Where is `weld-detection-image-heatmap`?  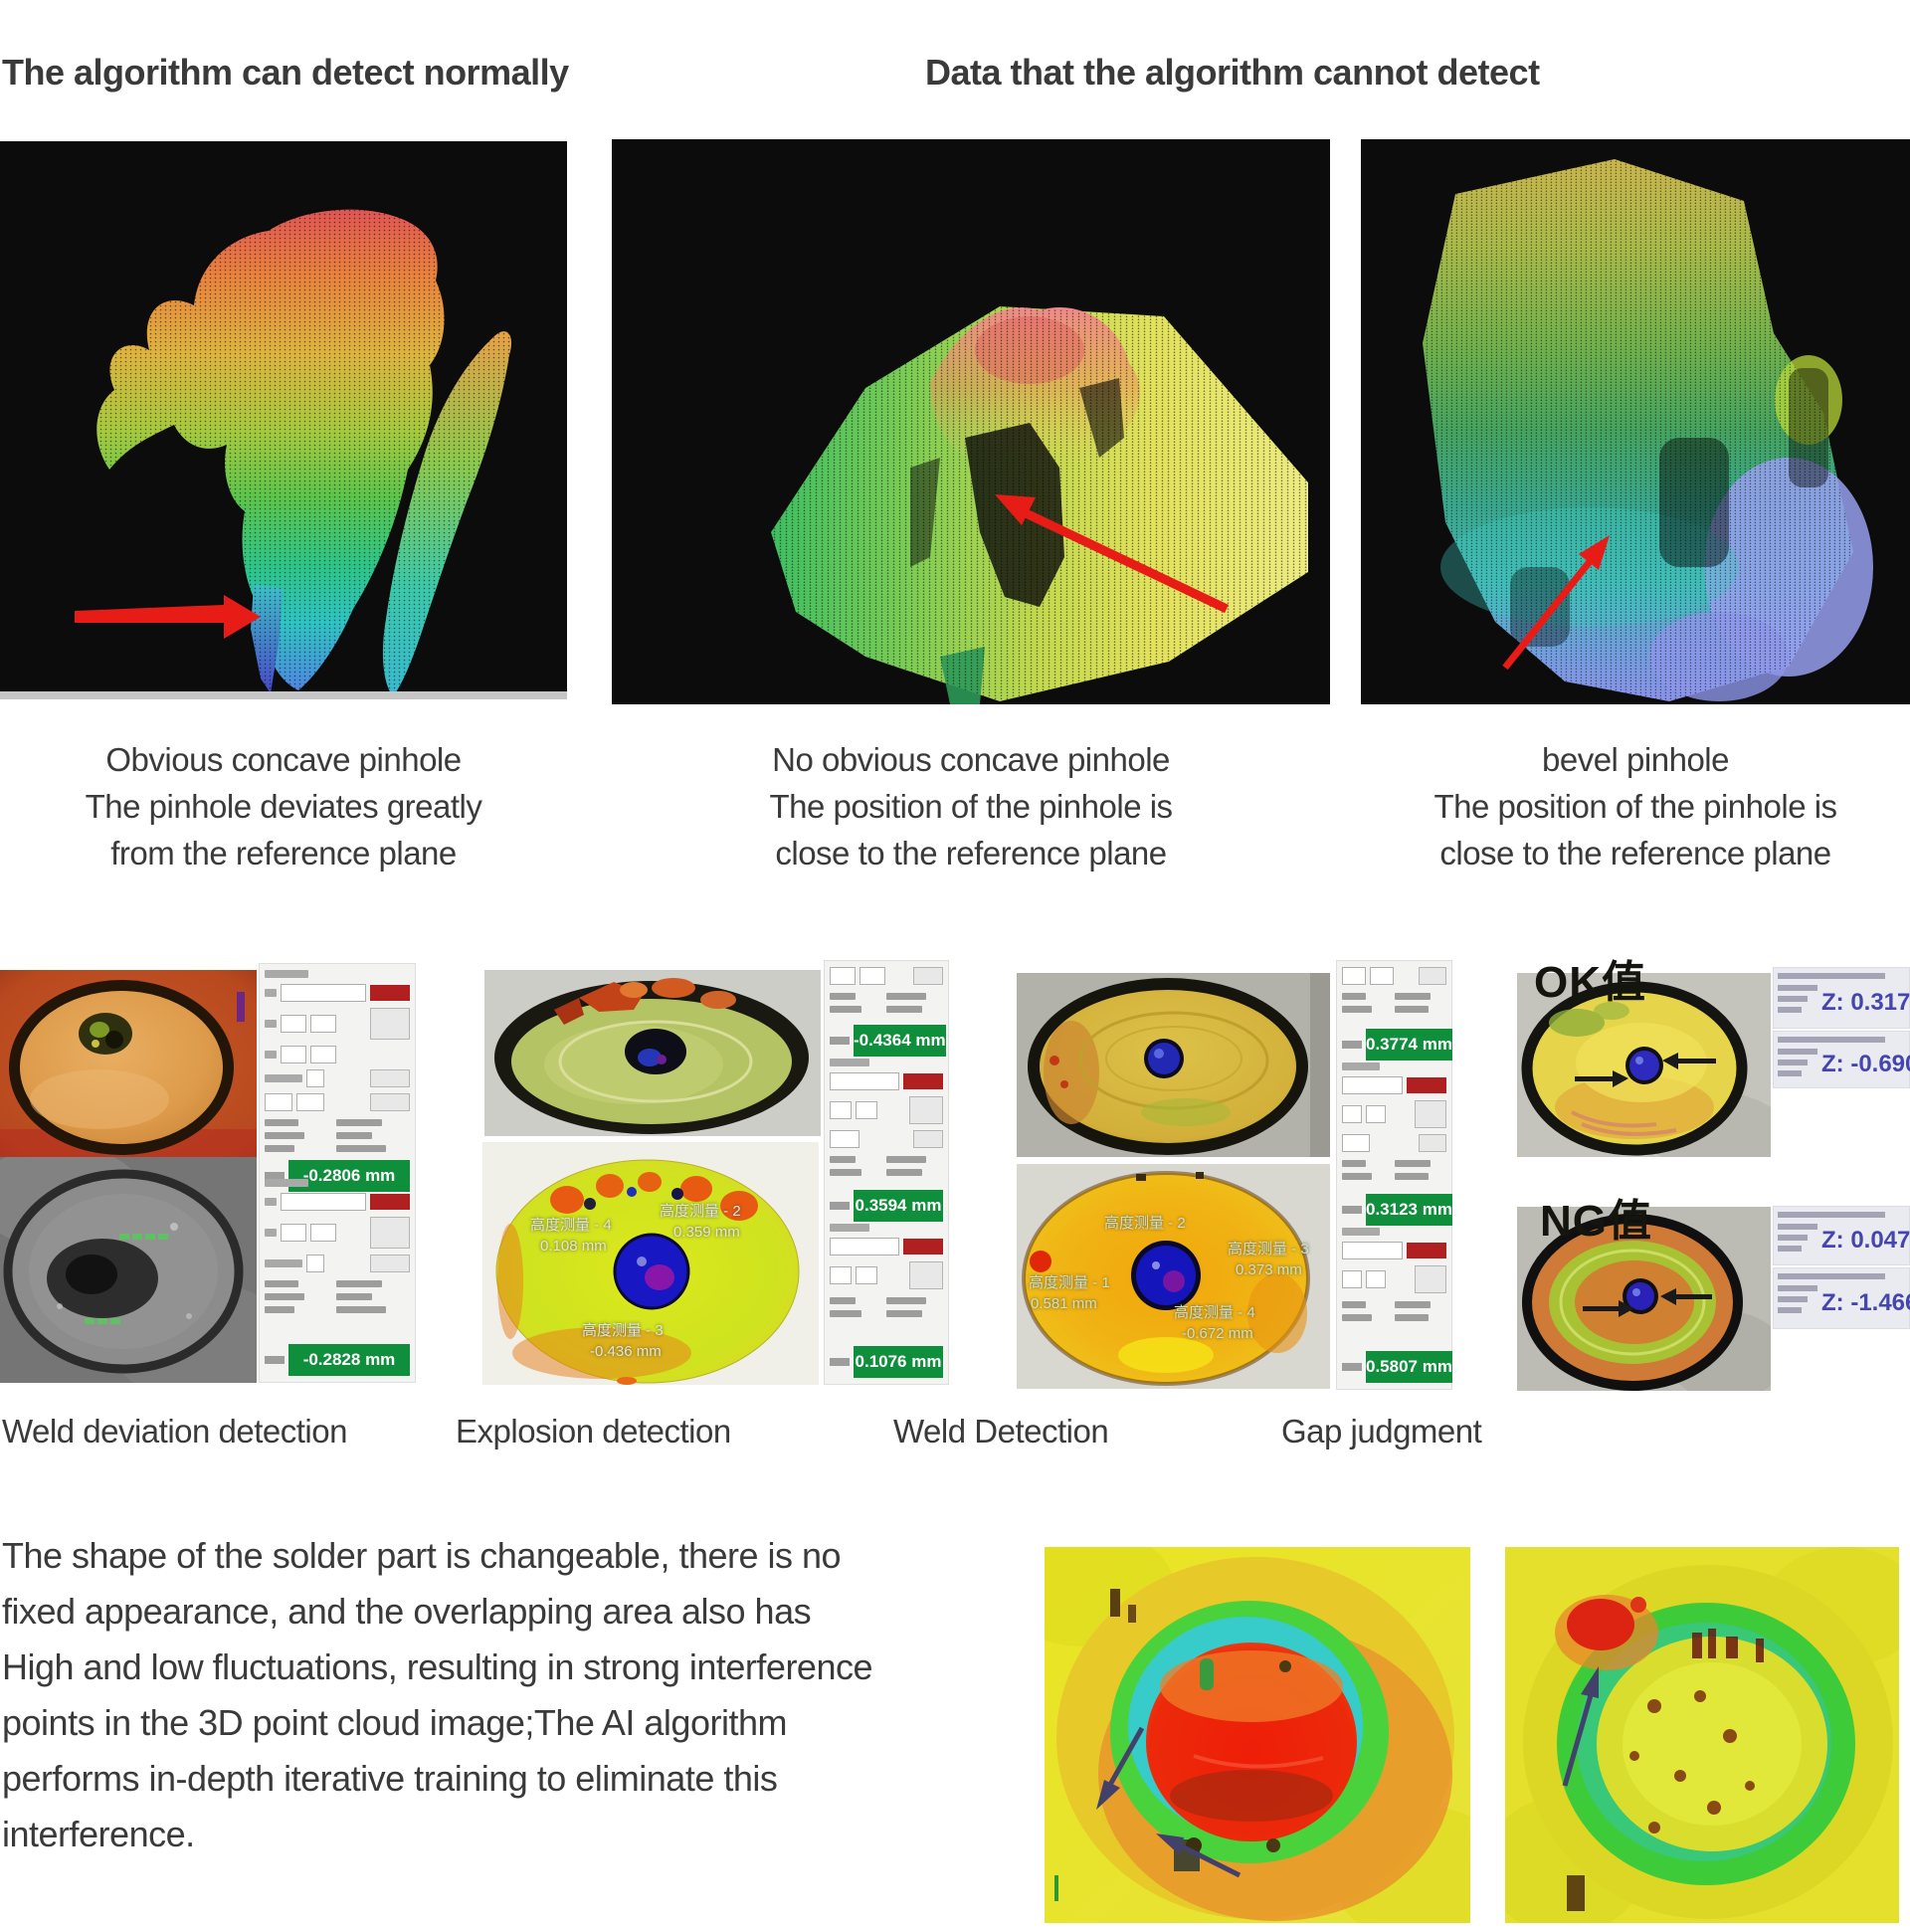
weld-detection-image-heatmap is located at coordinates (1173, 1276).